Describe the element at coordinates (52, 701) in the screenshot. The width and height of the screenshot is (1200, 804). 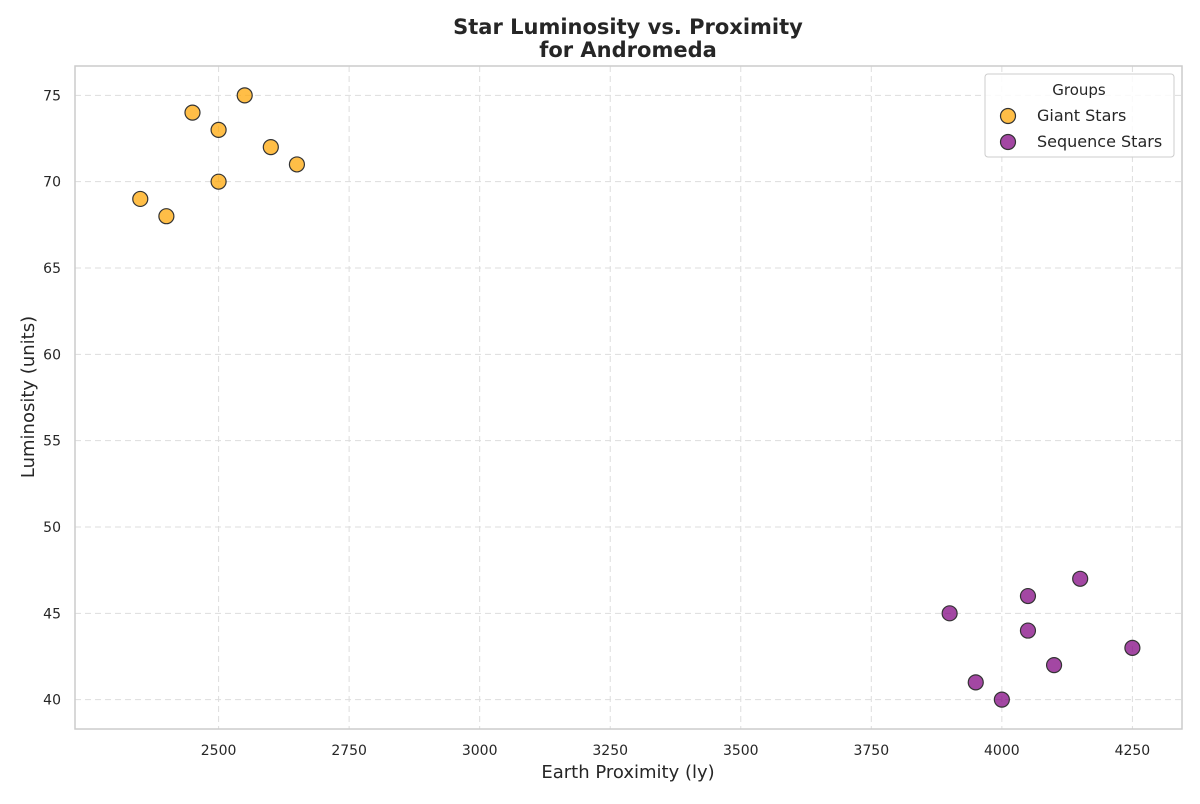
I see `y-tick-label: 40` at that location.